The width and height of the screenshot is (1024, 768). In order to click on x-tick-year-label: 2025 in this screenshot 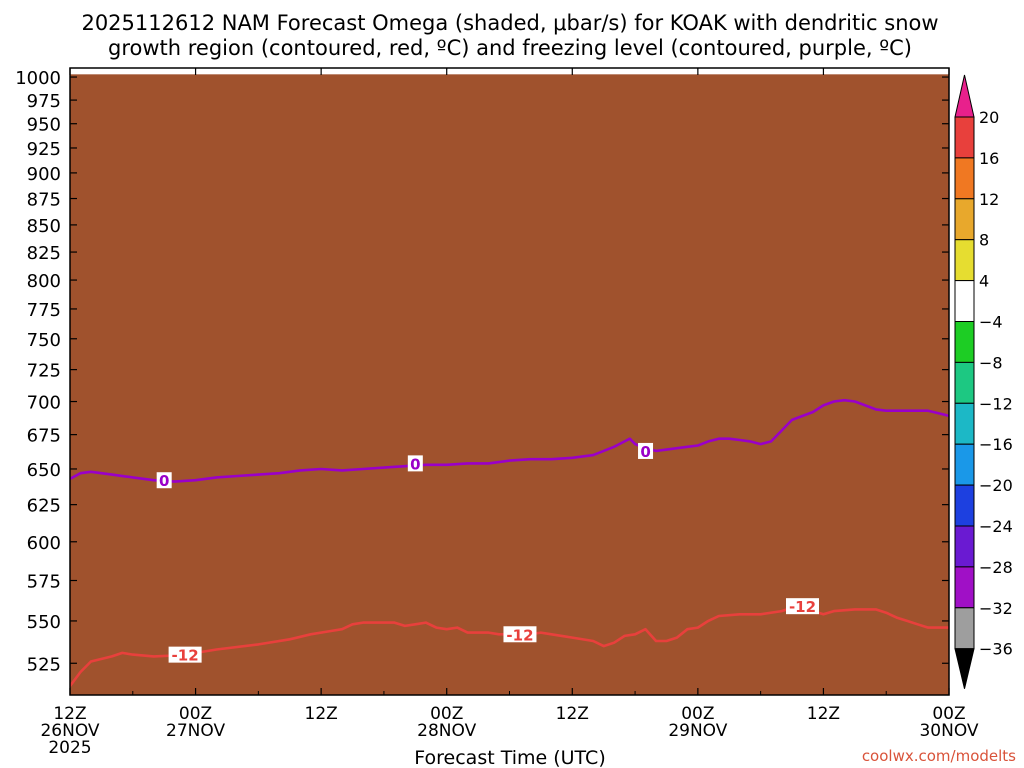, I will do `click(69, 748)`.